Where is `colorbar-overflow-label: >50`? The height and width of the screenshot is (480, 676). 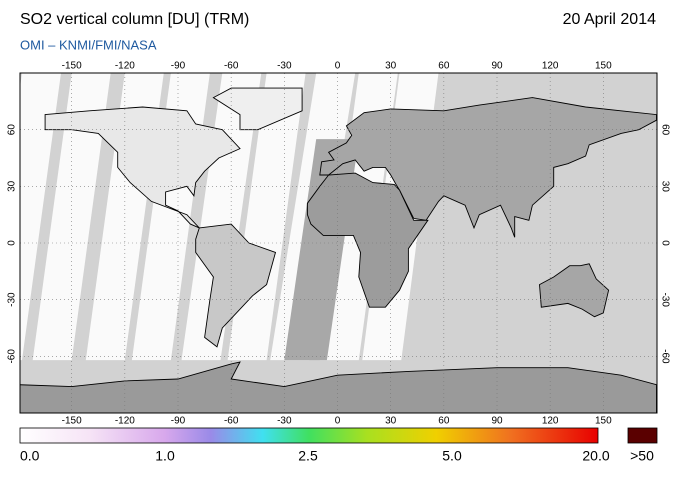
colorbar-overflow-label: >50 is located at coordinates (642, 456).